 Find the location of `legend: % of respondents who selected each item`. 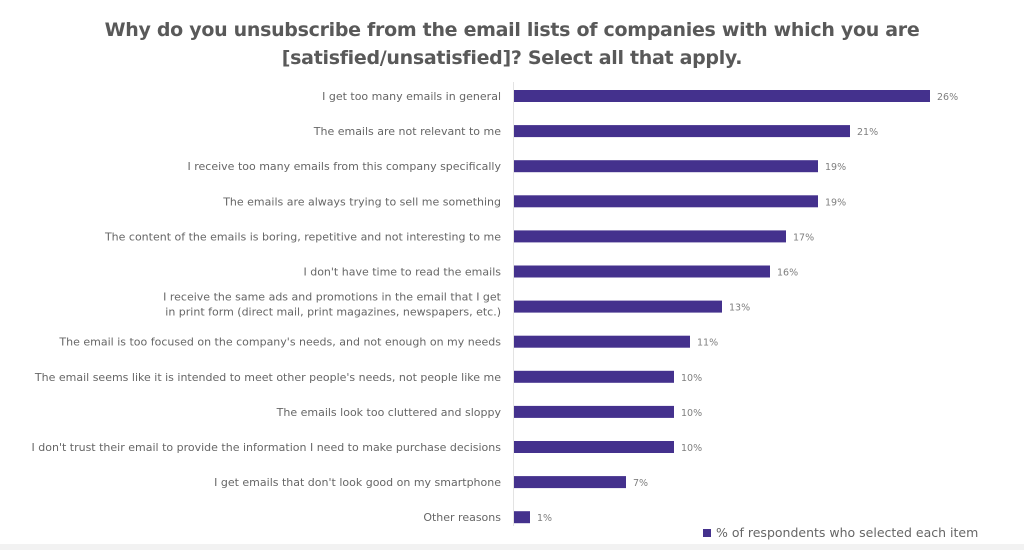

legend: % of respondents who selected each item is located at coordinates (840, 532).